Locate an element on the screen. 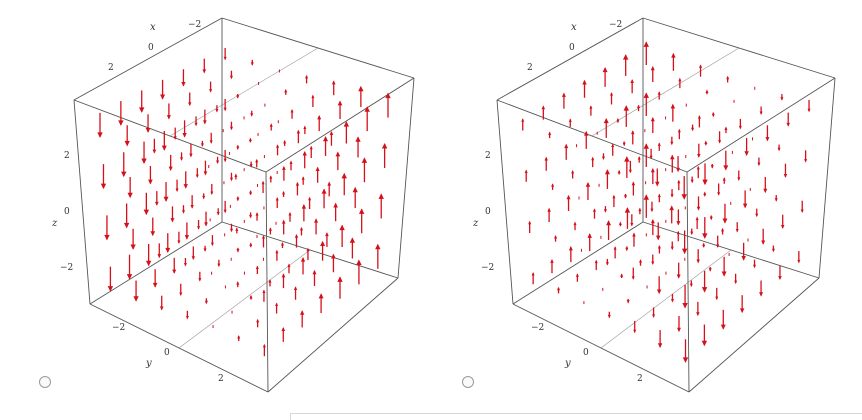 Image resolution: width=862 pixels, height=420 pixels. plot-1-z-axis-name: z is located at coordinates (54, 223).